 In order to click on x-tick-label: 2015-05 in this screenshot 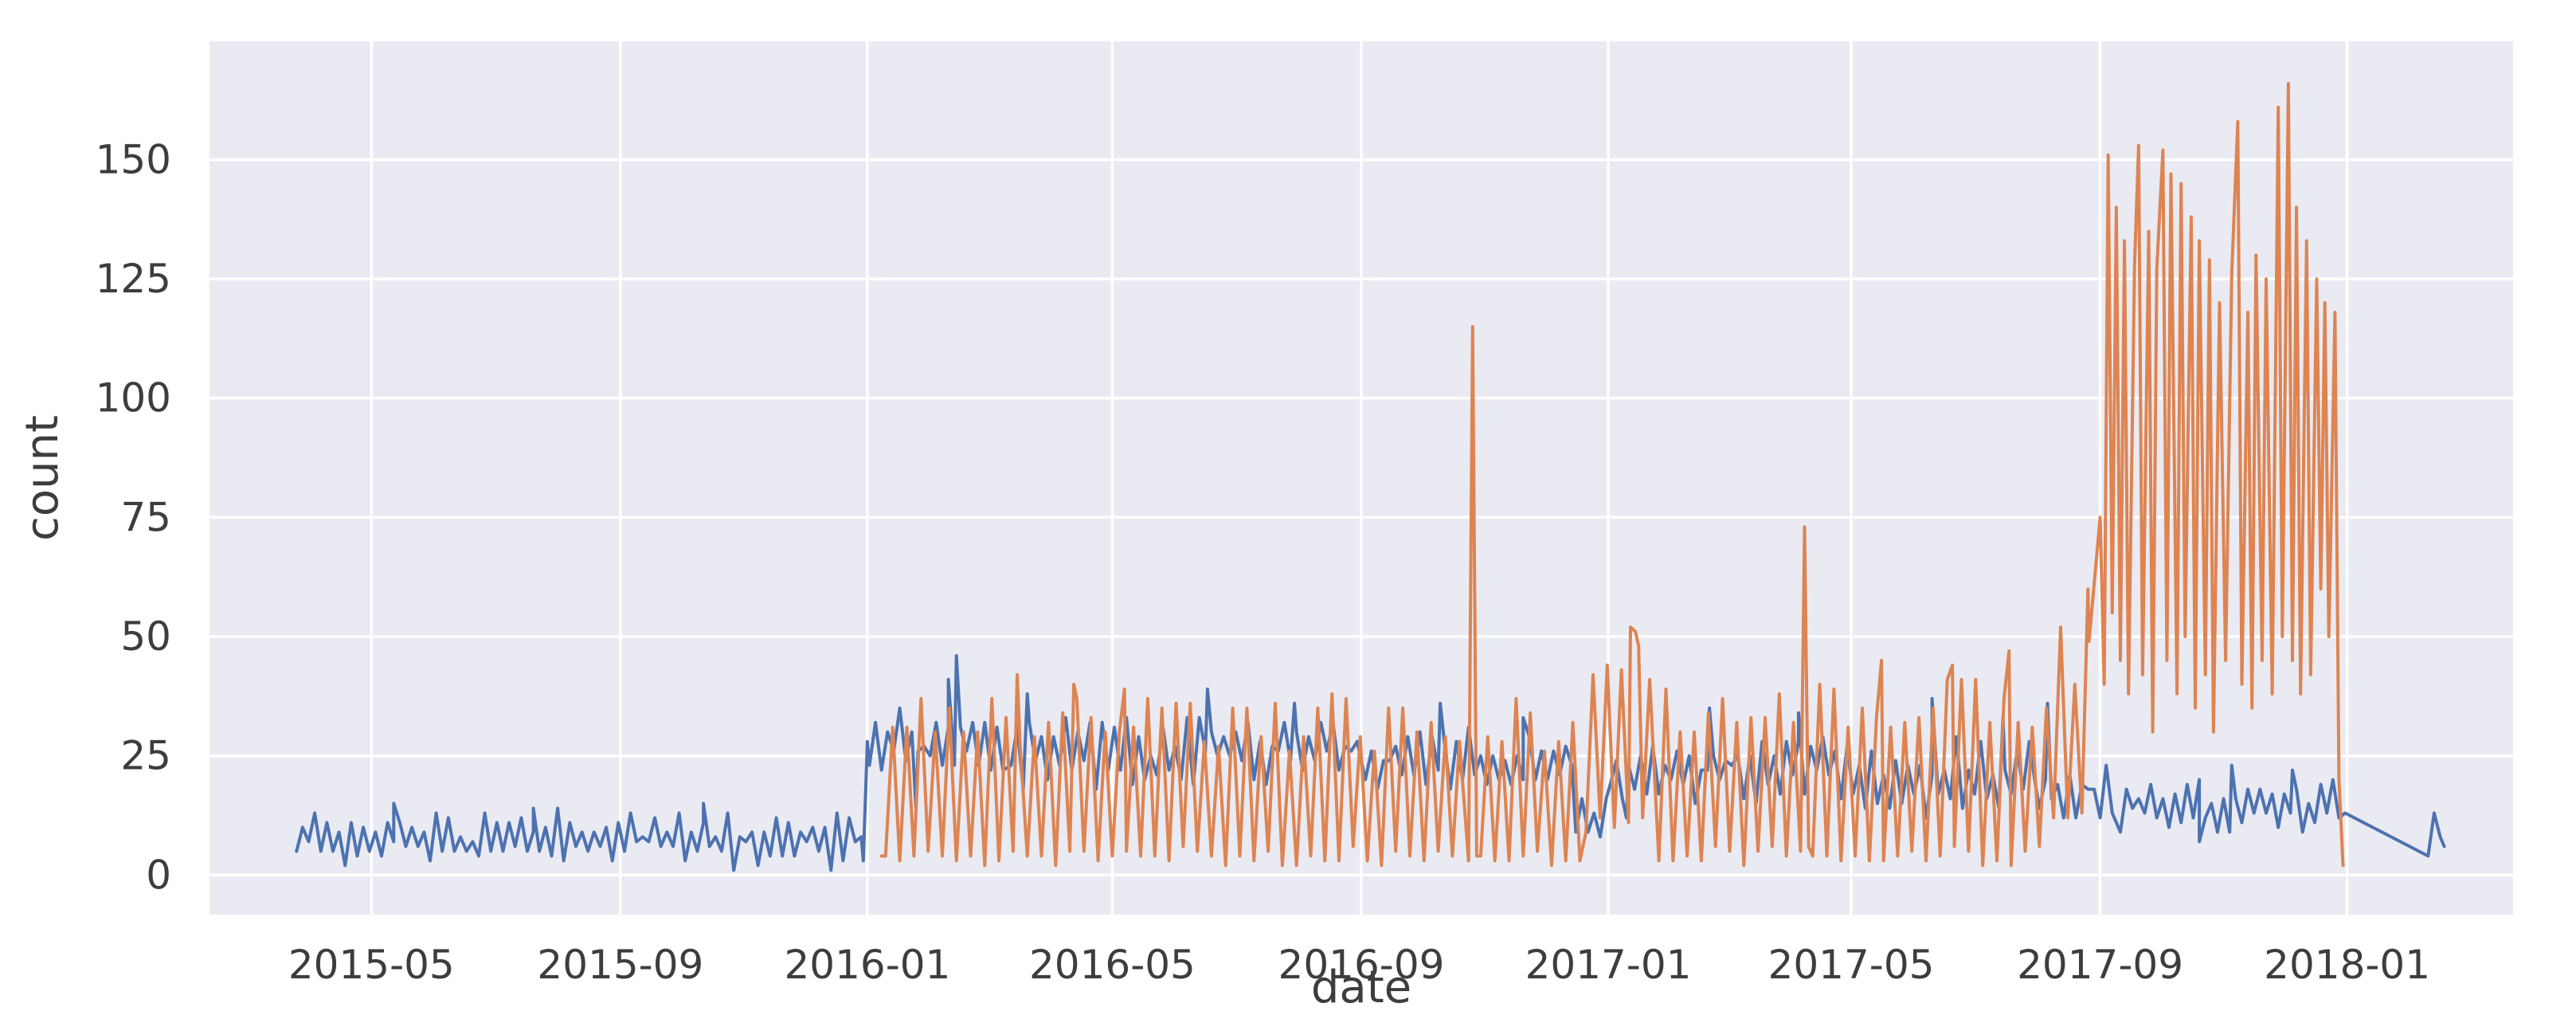, I will do `click(371, 965)`.